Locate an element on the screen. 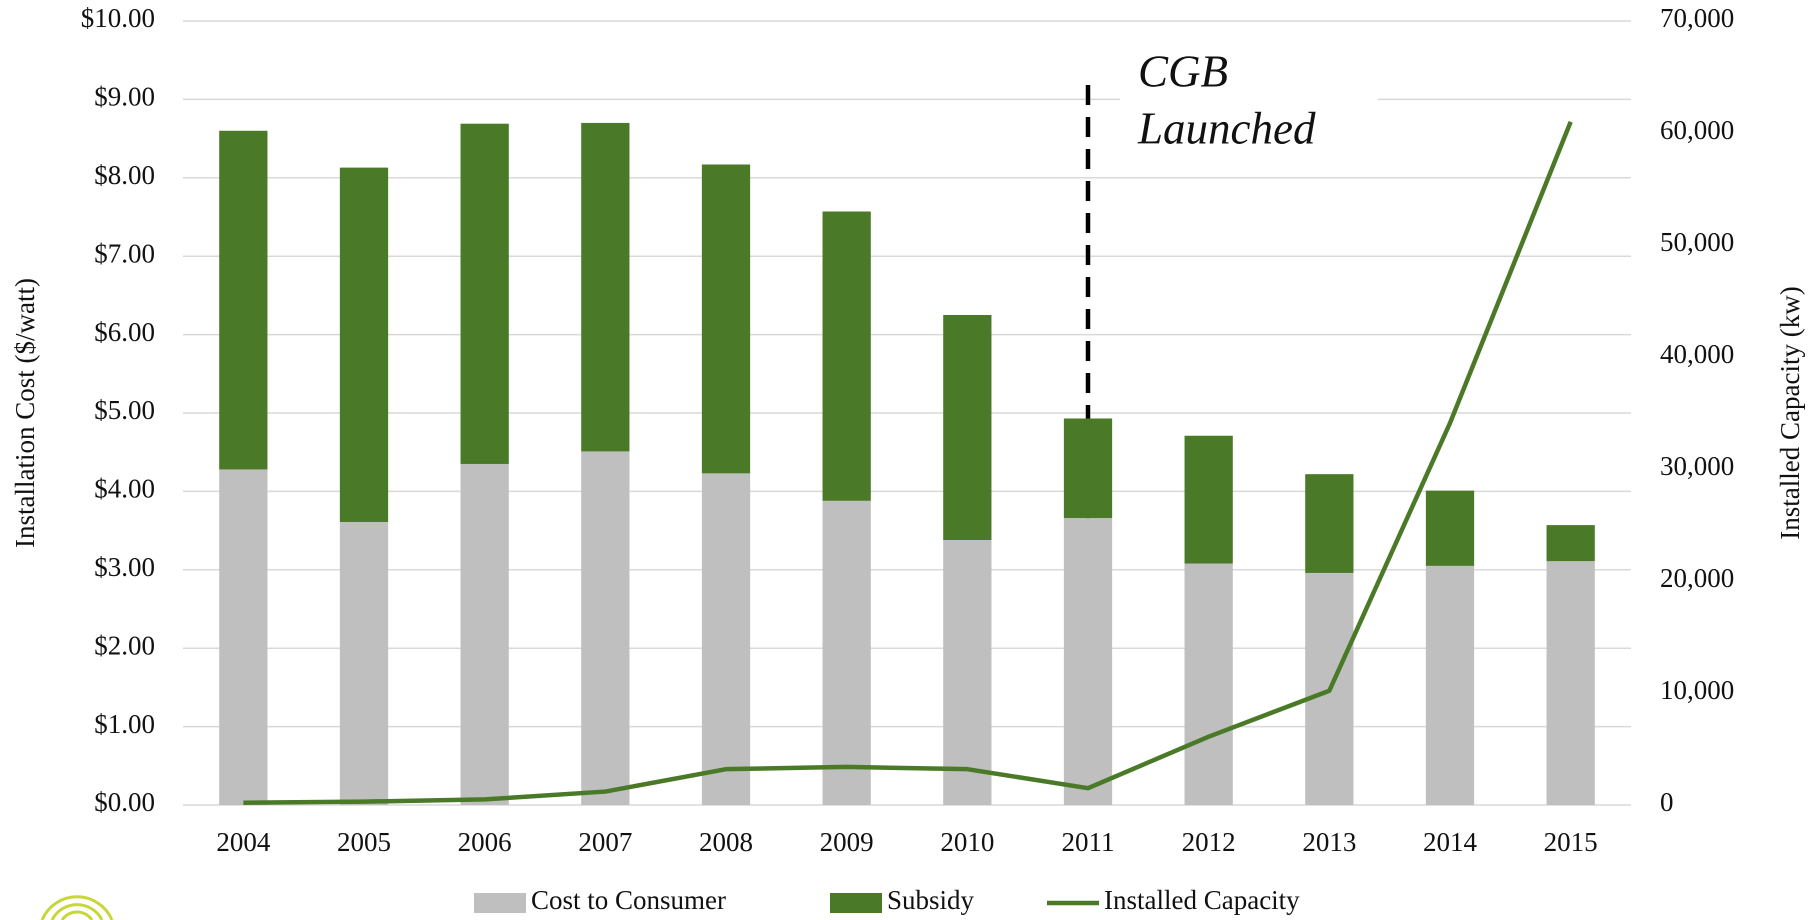 This screenshot has width=1814, height=920. y-tick-label: $8.00 is located at coordinates (124, 175).